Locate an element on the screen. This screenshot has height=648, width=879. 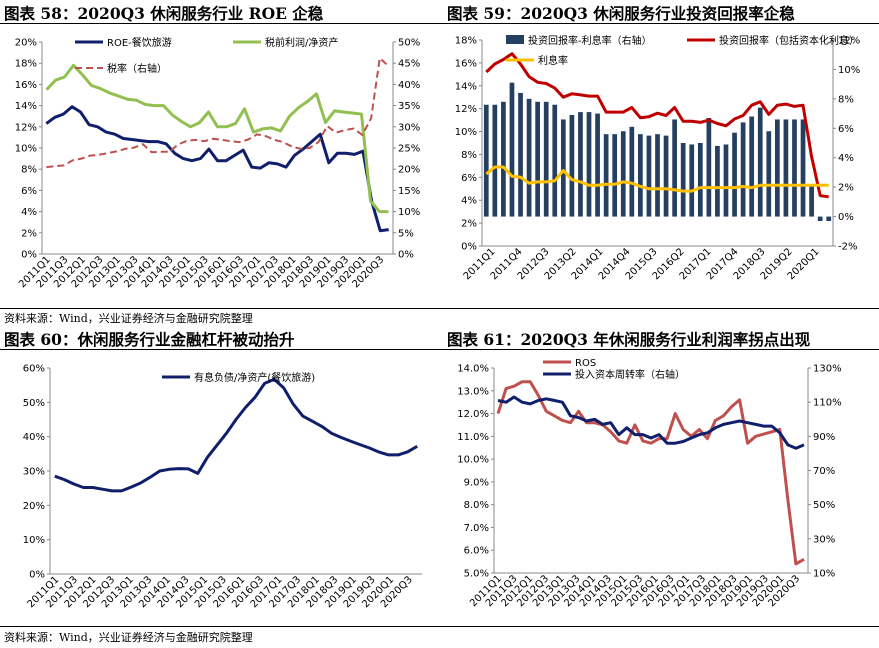
y-tick-label-right: 45% is located at coordinates (409, 64).